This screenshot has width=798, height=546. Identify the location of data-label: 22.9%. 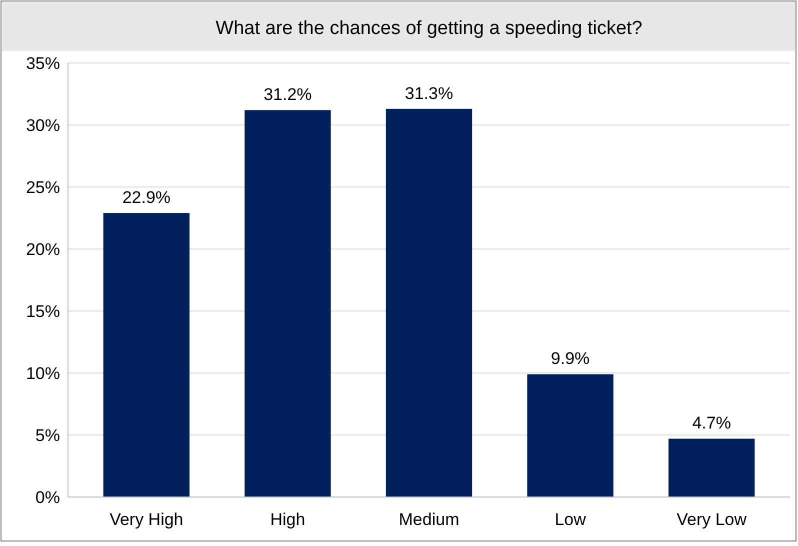
(146, 198).